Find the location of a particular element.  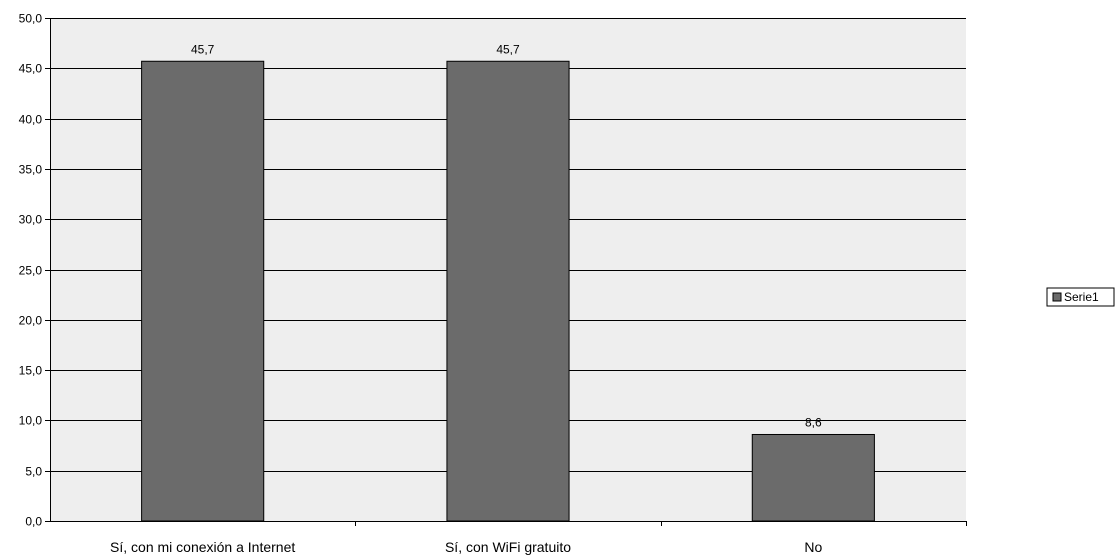

y-tick-label: 50,0 is located at coordinates (31, 19).